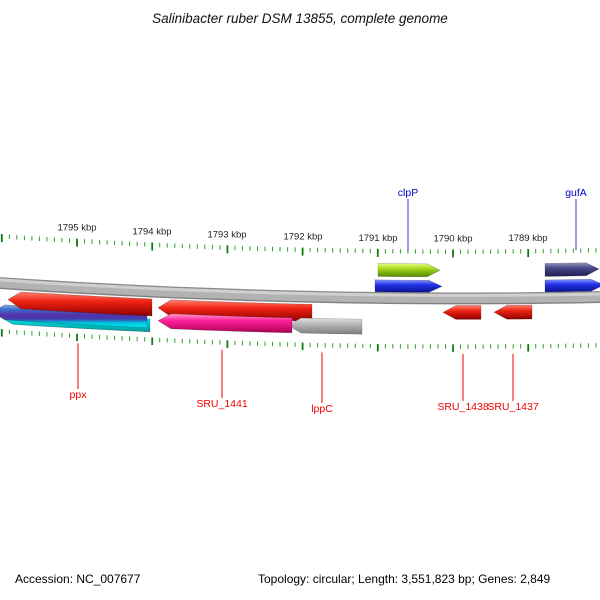  Describe the element at coordinates (322, 409) in the screenshot. I see `gene-label: lppC` at that location.